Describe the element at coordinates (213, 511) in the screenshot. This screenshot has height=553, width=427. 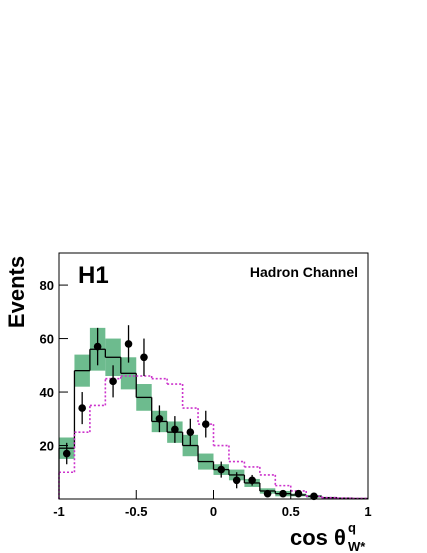
I see `x-tick-label: 0` at that location.